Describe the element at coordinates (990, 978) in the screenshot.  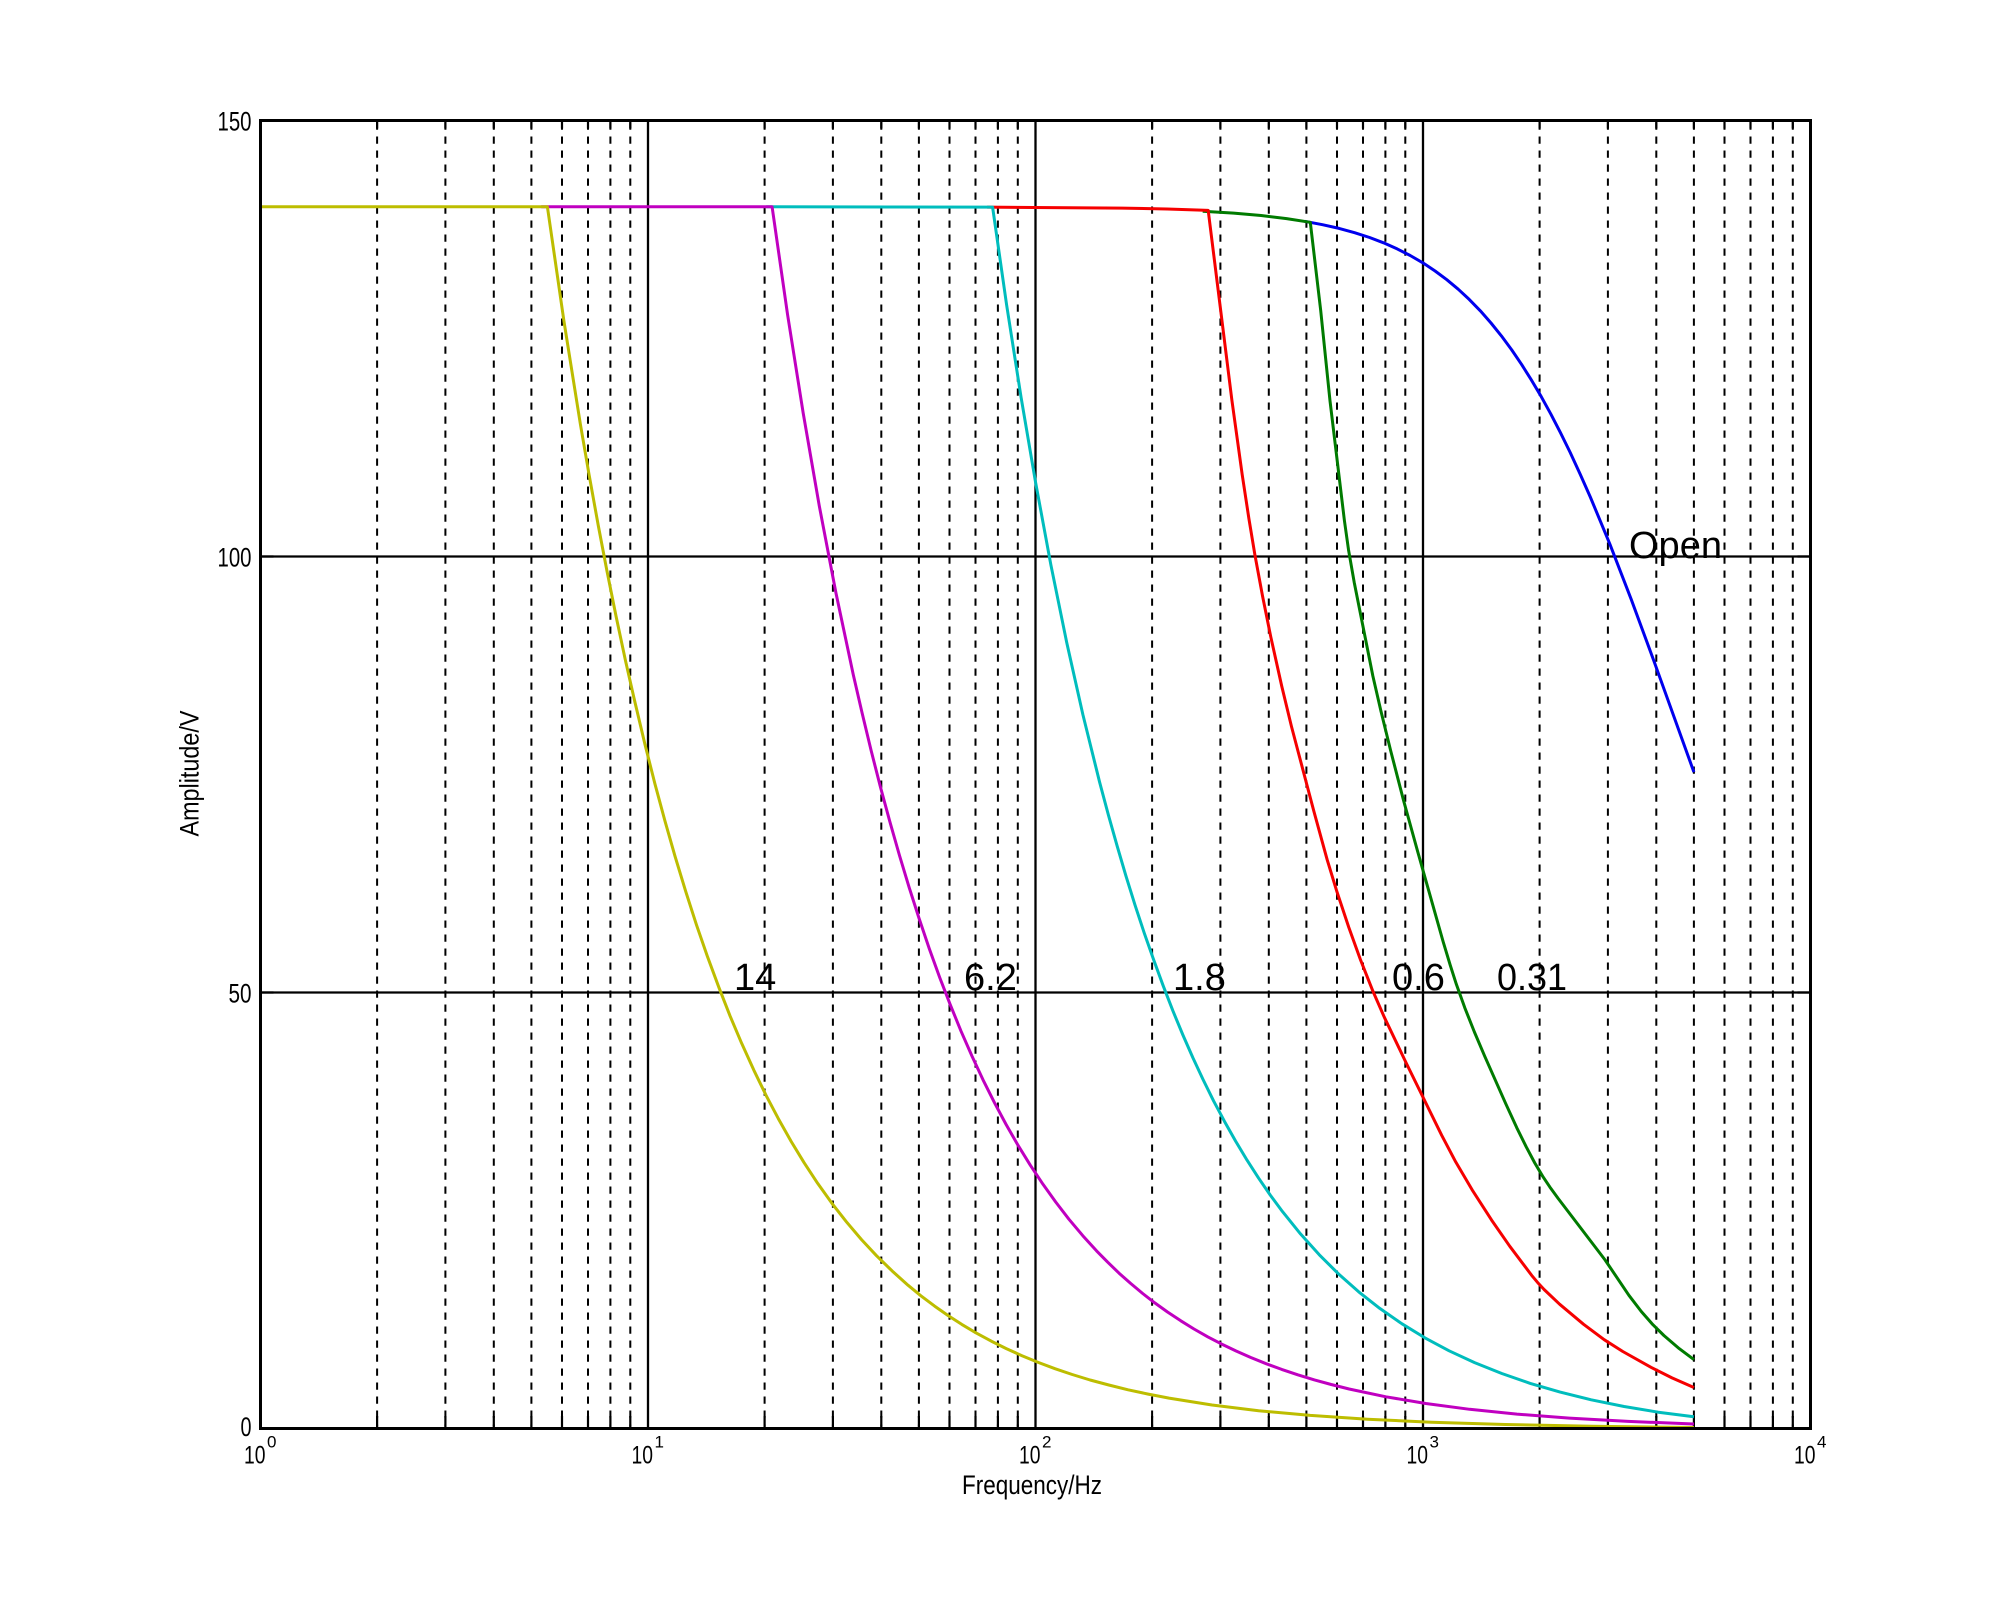
I see `svg-text: 6.2` at that location.